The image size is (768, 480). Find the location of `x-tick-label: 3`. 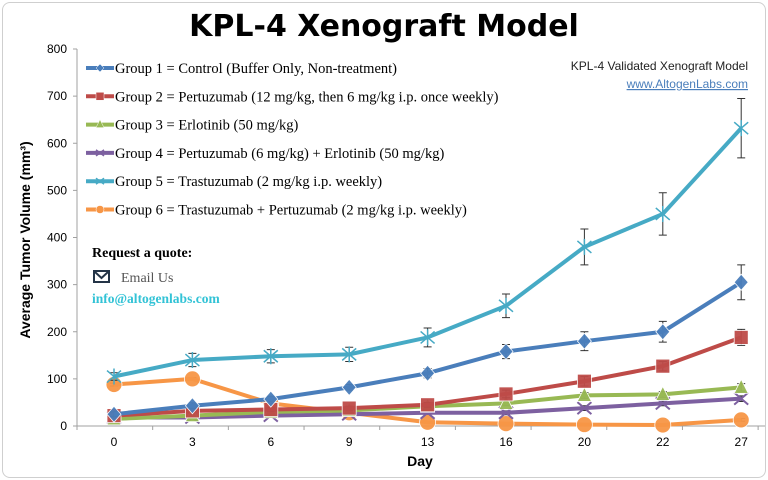

x-tick-label: 3 is located at coordinates (192, 442).